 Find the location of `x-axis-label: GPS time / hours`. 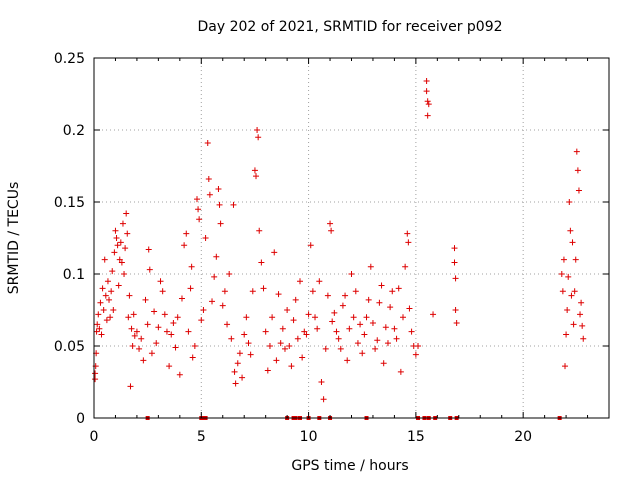

x-axis-label: GPS time / hours is located at coordinates (349, 466).